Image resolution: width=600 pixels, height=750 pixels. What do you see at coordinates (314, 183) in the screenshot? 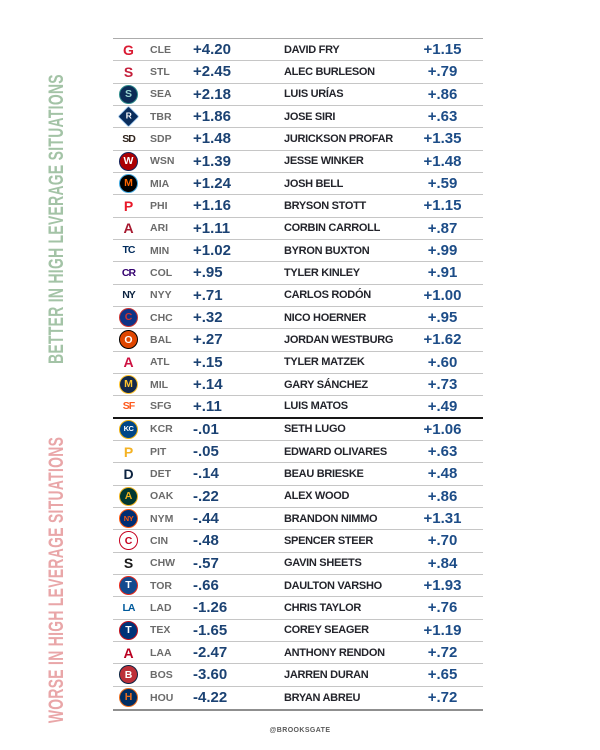
I see `player-name: JOSH BELL` at bounding box center [314, 183].